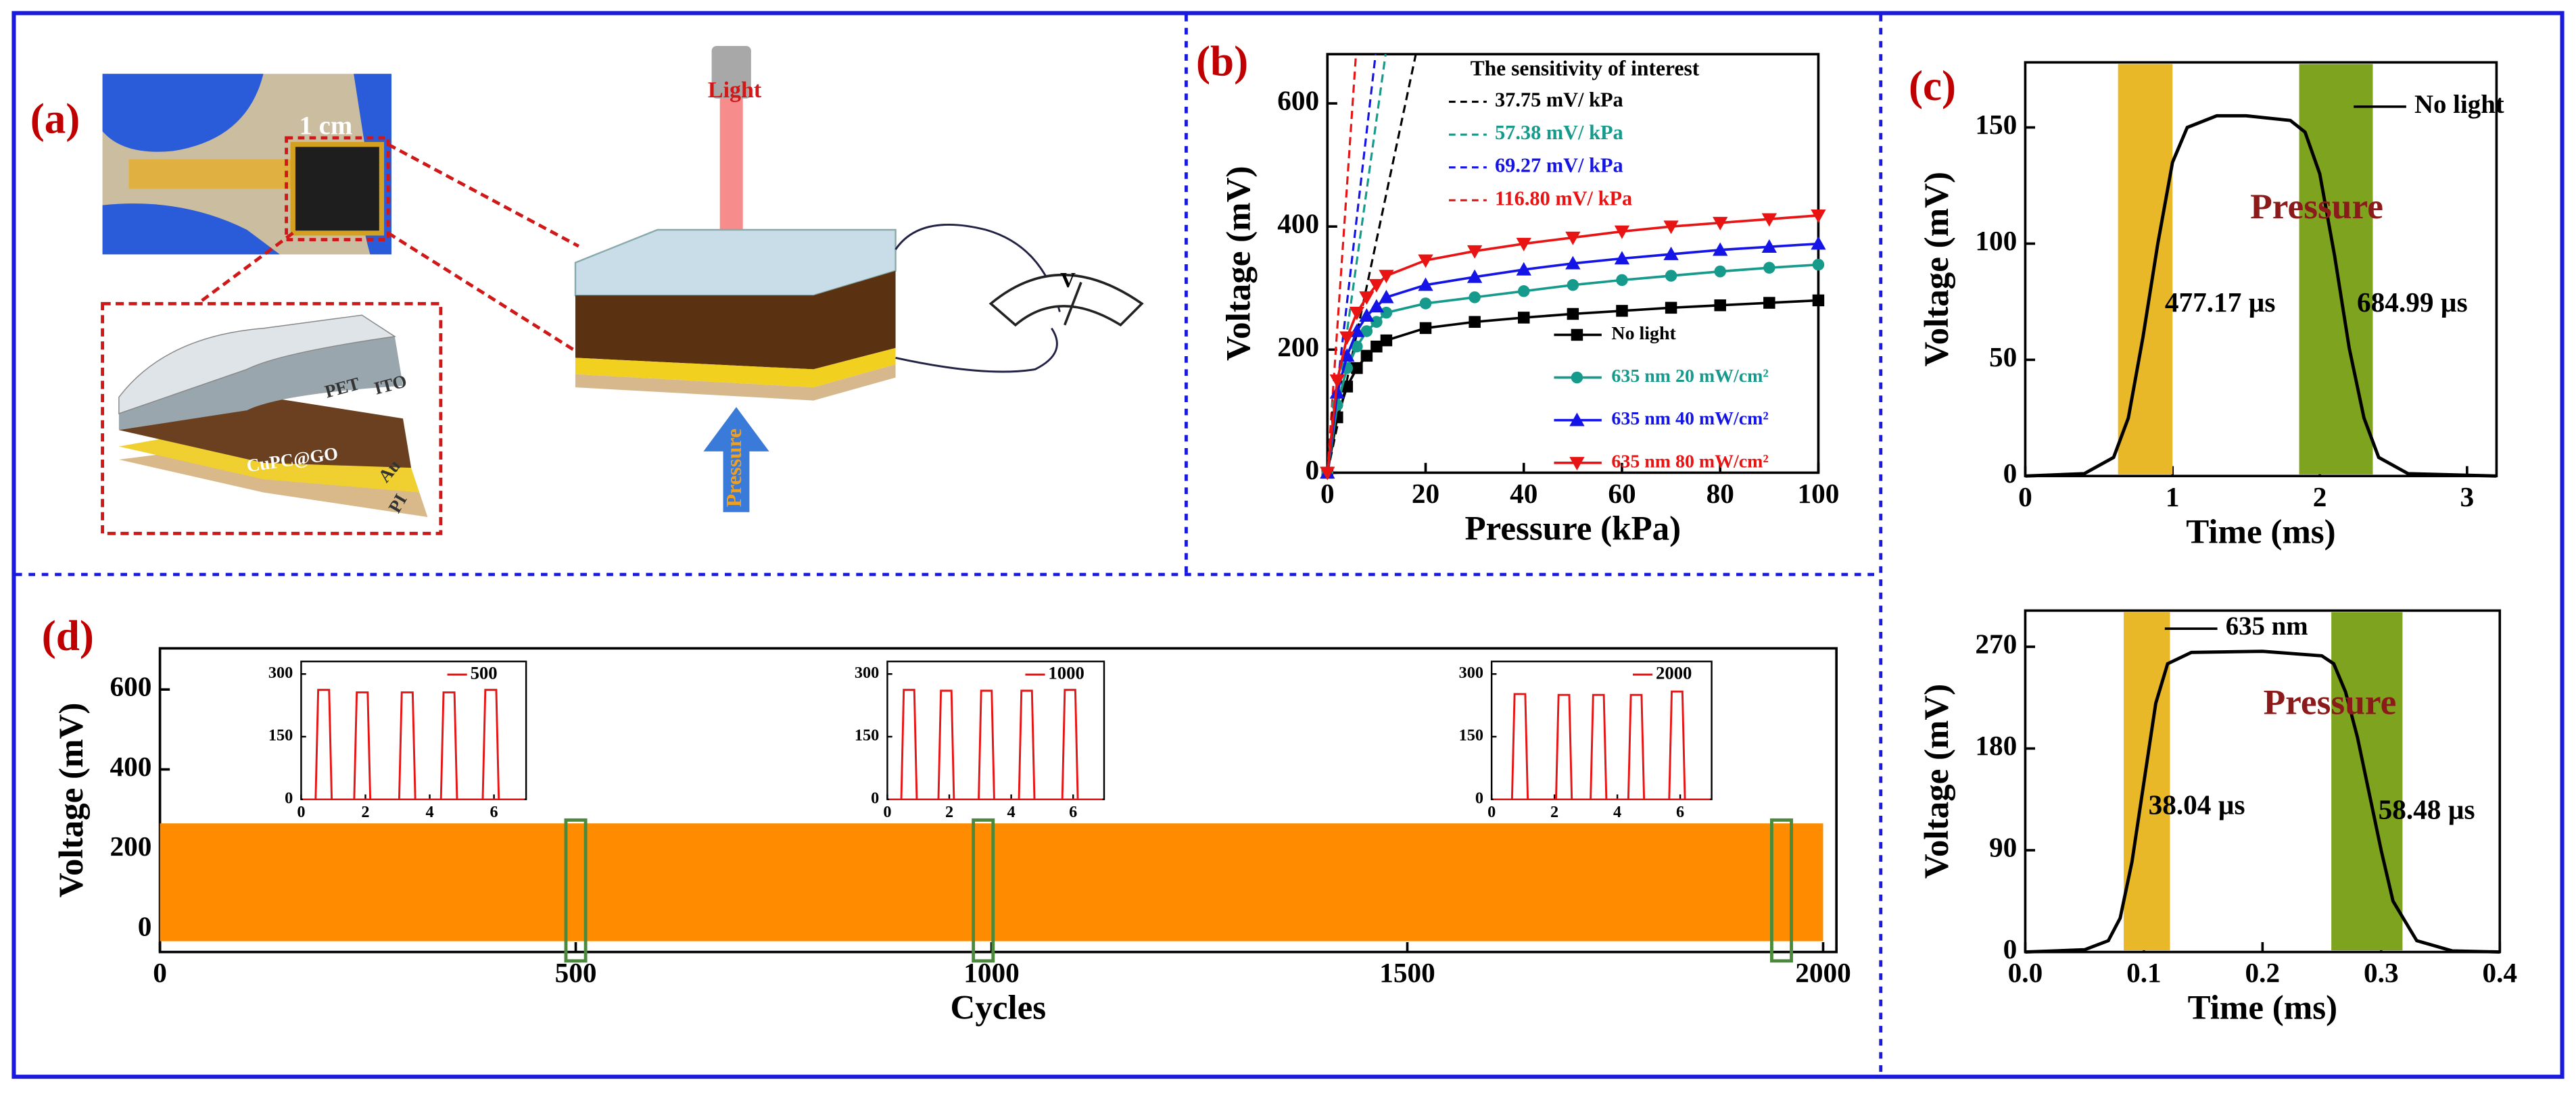 The height and width of the screenshot is (1103, 2576). I want to click on stack-au, so click(735, 368).